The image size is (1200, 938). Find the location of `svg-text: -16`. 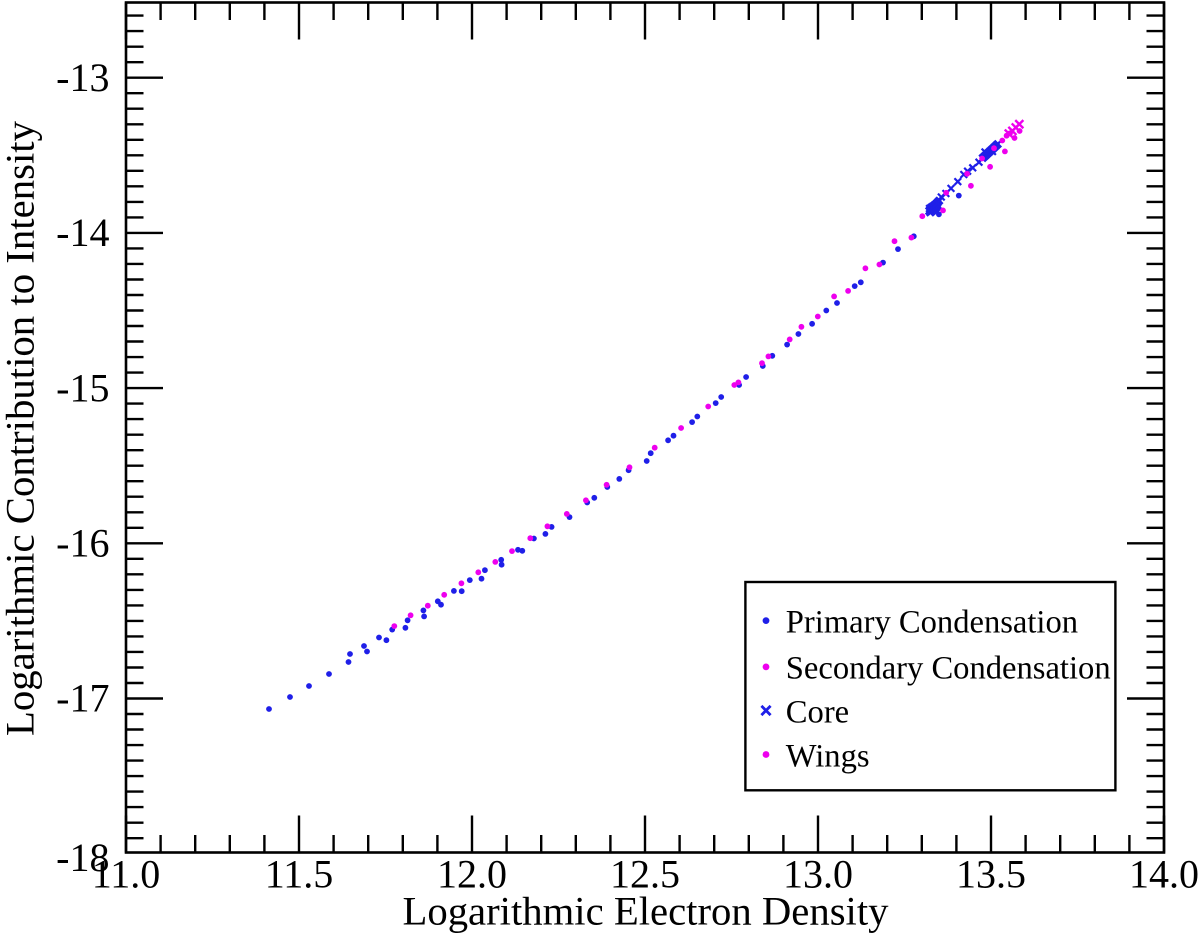

svg-text: -16 is located at coordinates (82, 543).